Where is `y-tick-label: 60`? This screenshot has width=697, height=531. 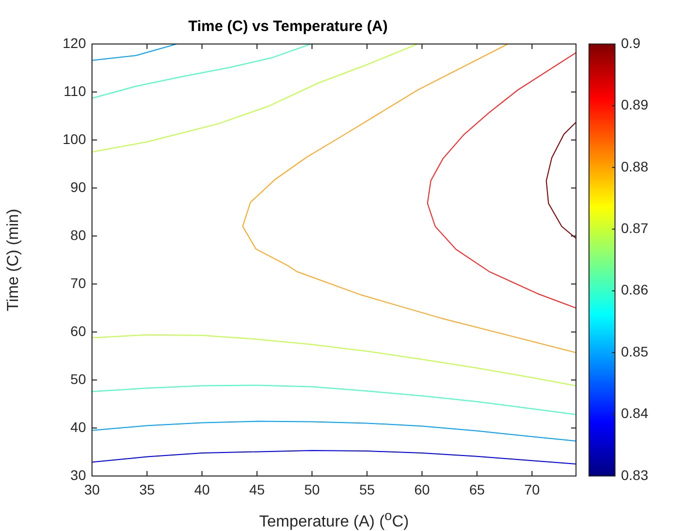 y-tick-label: 60 is located at coordinates (78, 330).